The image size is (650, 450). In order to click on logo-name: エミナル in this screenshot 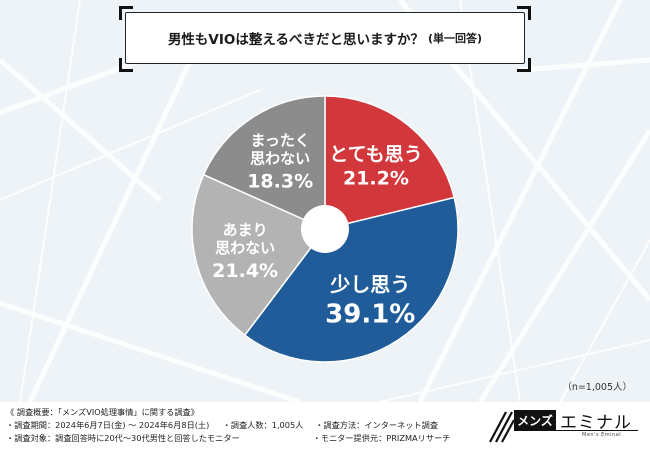, I will do `click(596, 423)`.